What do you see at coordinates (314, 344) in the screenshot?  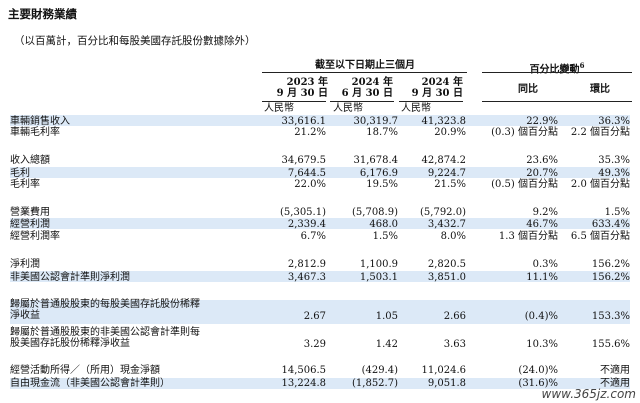 I see `cell-v1: 3.29` at bounding box center [314, 344].